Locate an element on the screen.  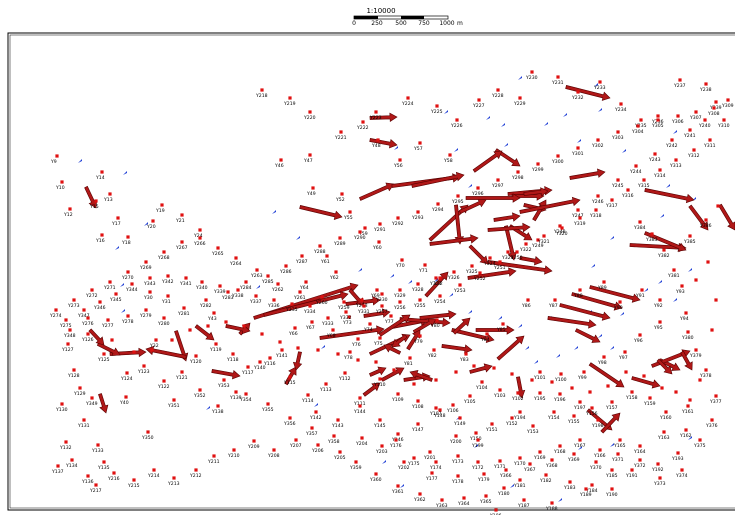
point-label: Y306 is located at coordinates (677, 122).